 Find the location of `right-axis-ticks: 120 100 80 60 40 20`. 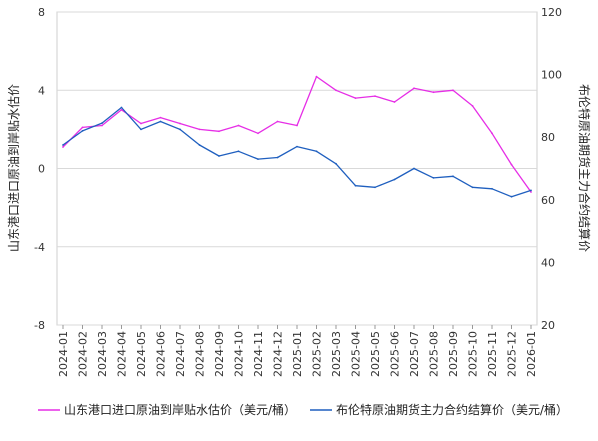

right-axis-ticks: 120 100 80 60 40 20 is located at coordinates (551, 169).